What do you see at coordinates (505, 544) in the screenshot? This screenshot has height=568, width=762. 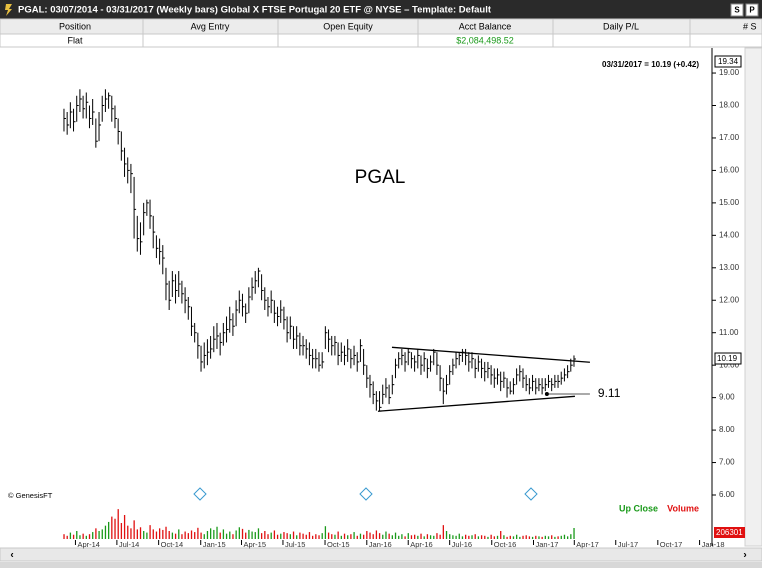 I see `x-tick-label: Oct-16` at bounding box center [505, 544].